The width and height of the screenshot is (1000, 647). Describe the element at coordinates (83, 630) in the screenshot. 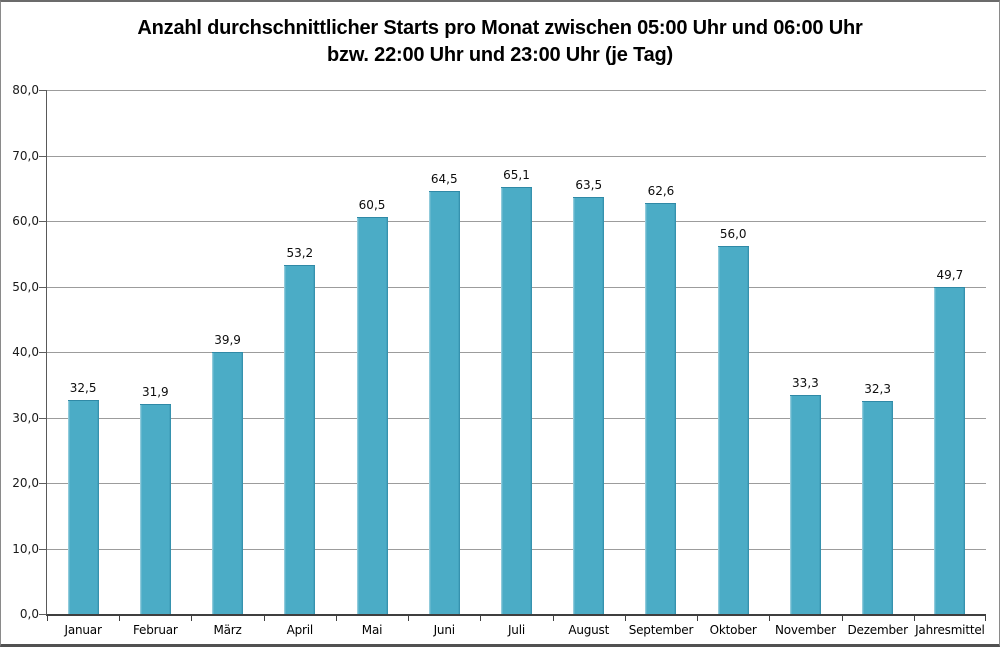

I see `x-tick-label-januar: Januar` at that location.